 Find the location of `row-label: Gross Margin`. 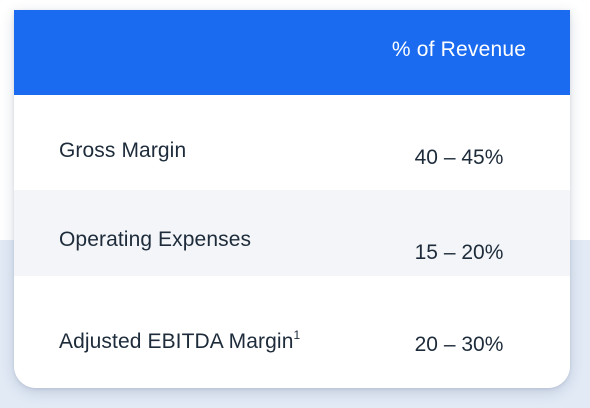

row-label: Gross Margin is located at coordinates (122, 151).